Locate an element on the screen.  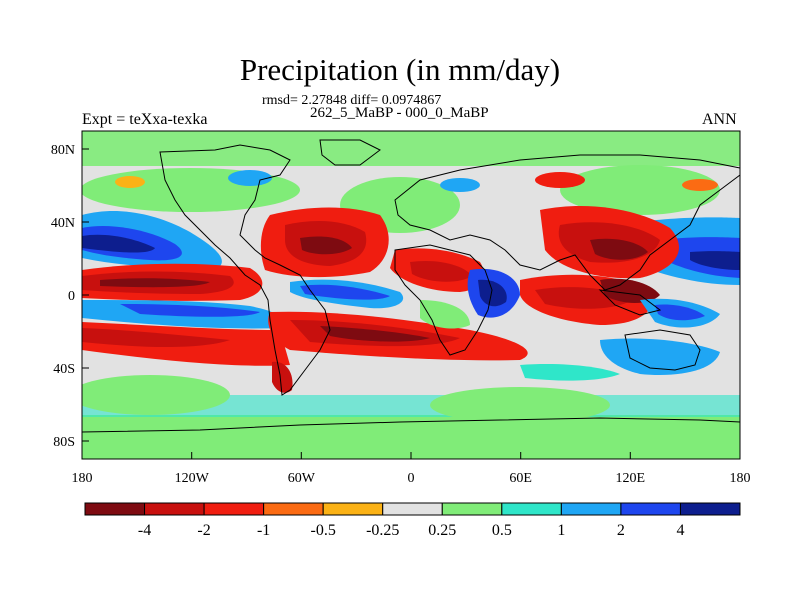
colorbar-label: 4 is located at coordinates (680, 530).